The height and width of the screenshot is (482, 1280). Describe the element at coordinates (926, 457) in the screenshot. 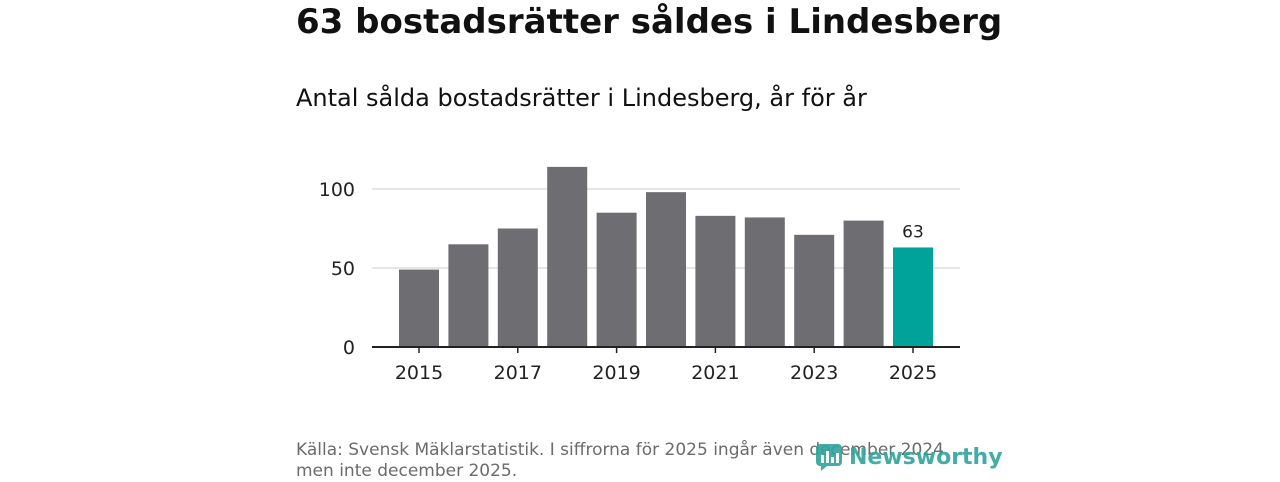

I see `brand-name: Newsworthy` at that location.